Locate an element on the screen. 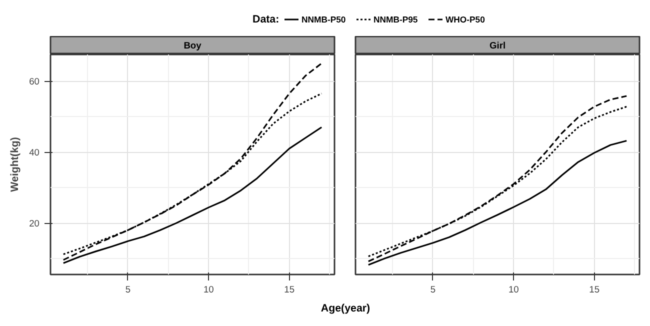 This screenshot has height=326, width=650. y-axis-title: Weight(kg) is located at coordinates (15, 164).